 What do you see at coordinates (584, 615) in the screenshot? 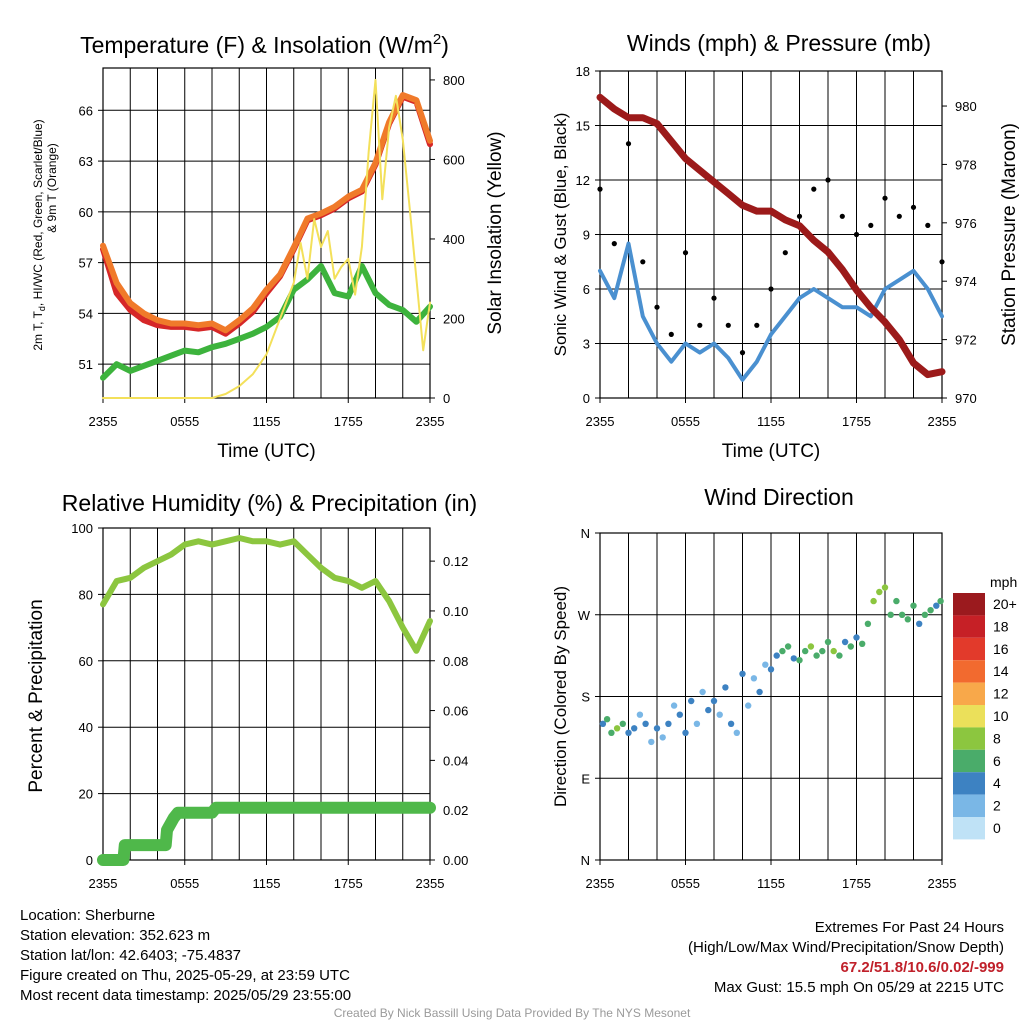
I see `dir-ytick-label: W` at bounding box center [584, 615].